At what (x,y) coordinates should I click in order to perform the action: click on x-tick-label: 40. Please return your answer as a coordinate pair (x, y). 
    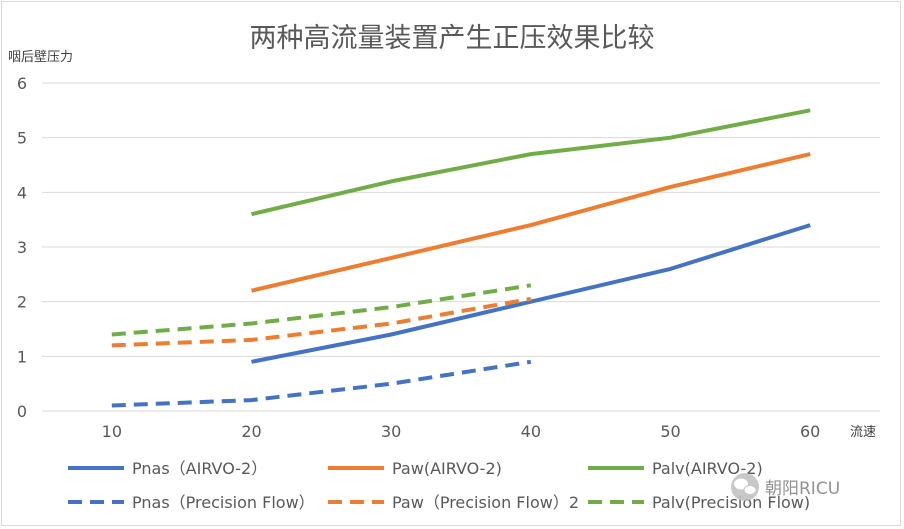
    Looking at the image, I should click on (531, 431).